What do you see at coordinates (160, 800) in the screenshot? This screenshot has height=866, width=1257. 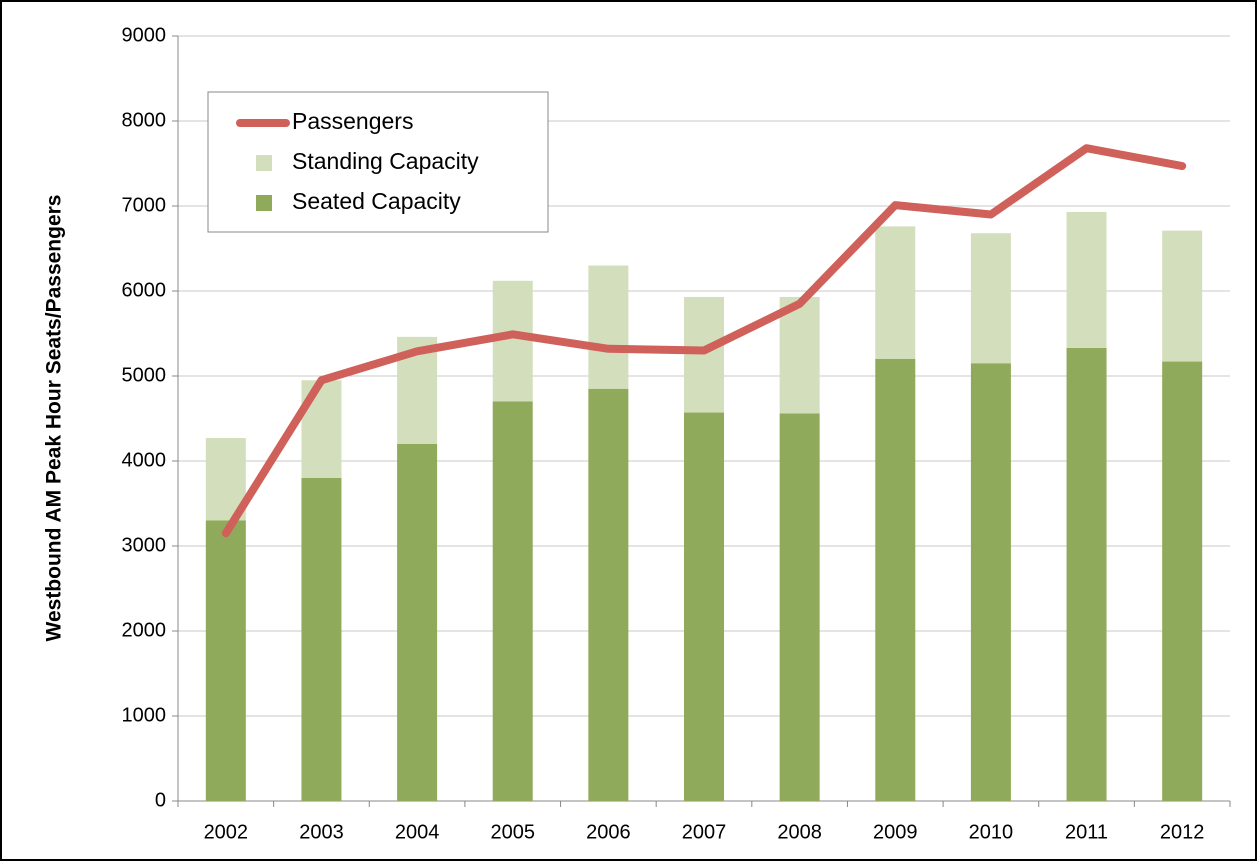 I see `y-tick-label: 0` at bounding box center [160, 800].